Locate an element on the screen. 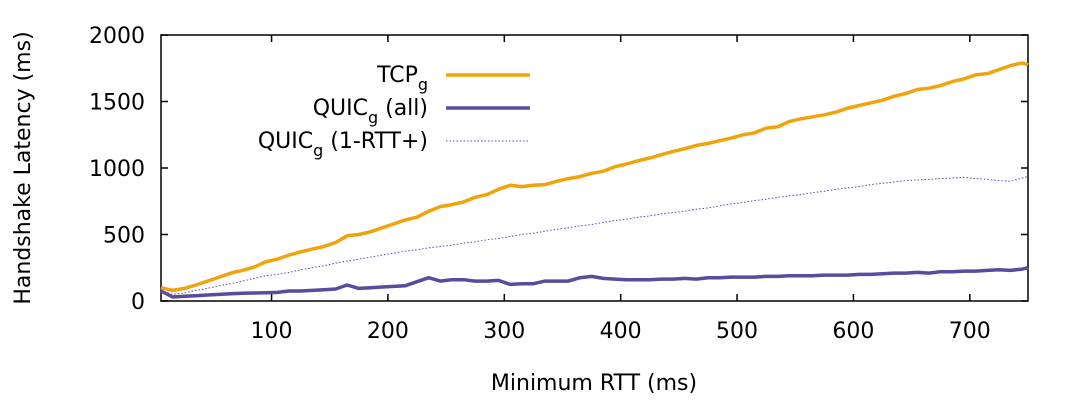 Image resolution: width=1080 pixels, height=405 pixels. x-tick-label: 400 is located at coordinates (621, 331).